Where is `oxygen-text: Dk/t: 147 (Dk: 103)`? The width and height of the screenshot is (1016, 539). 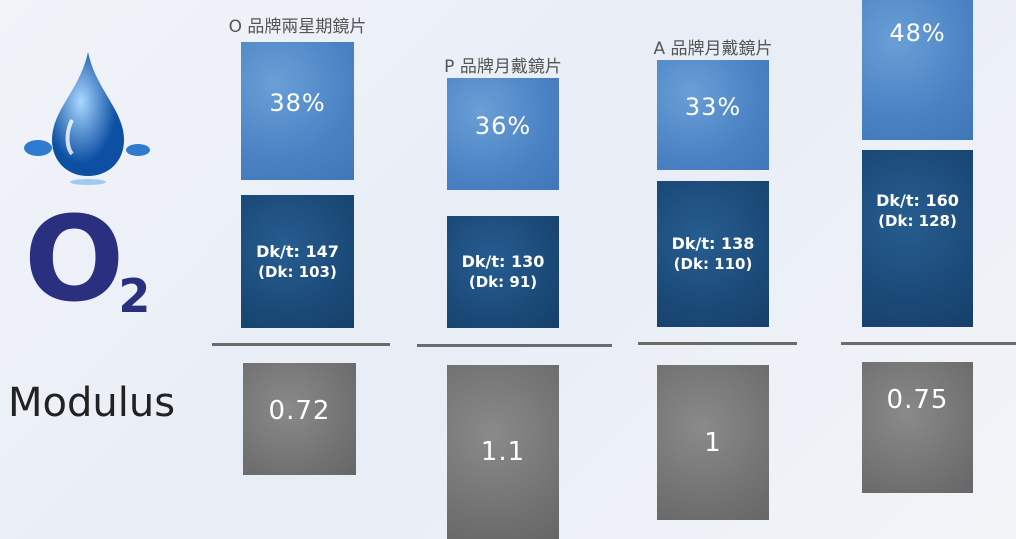 oxygen-text: Dk/t: 147 (Dk: 103) is located at coordinates (297, 262).